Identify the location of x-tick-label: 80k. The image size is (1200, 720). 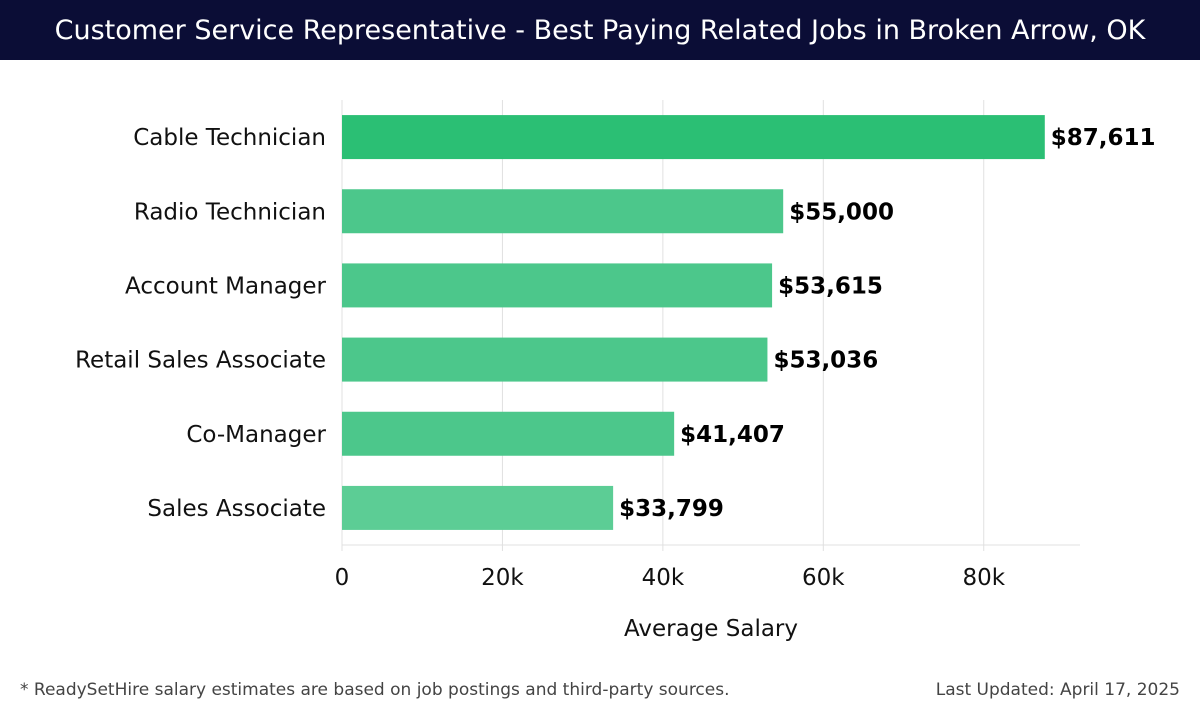
(983, 578).